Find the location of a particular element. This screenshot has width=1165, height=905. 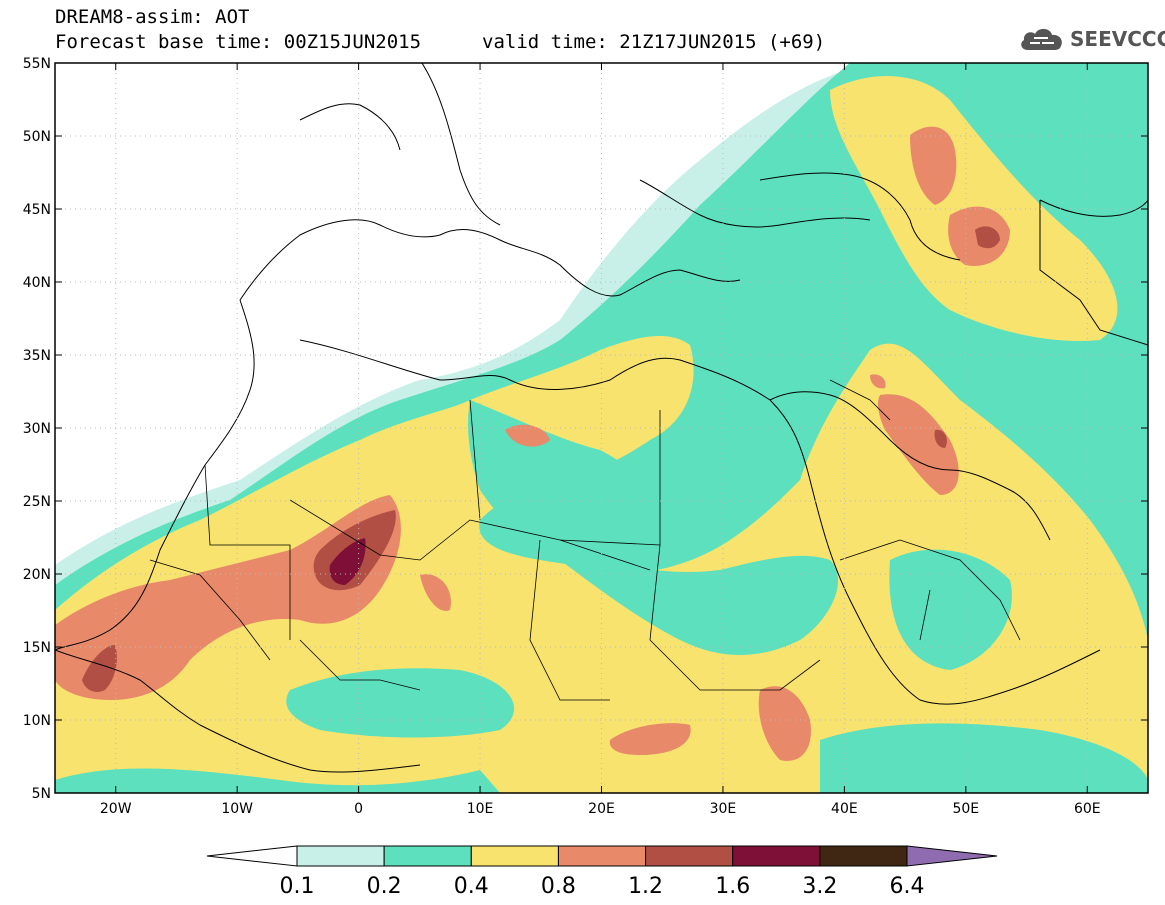

colorbar-label: 0.1 is located at coordinates (297, 886).